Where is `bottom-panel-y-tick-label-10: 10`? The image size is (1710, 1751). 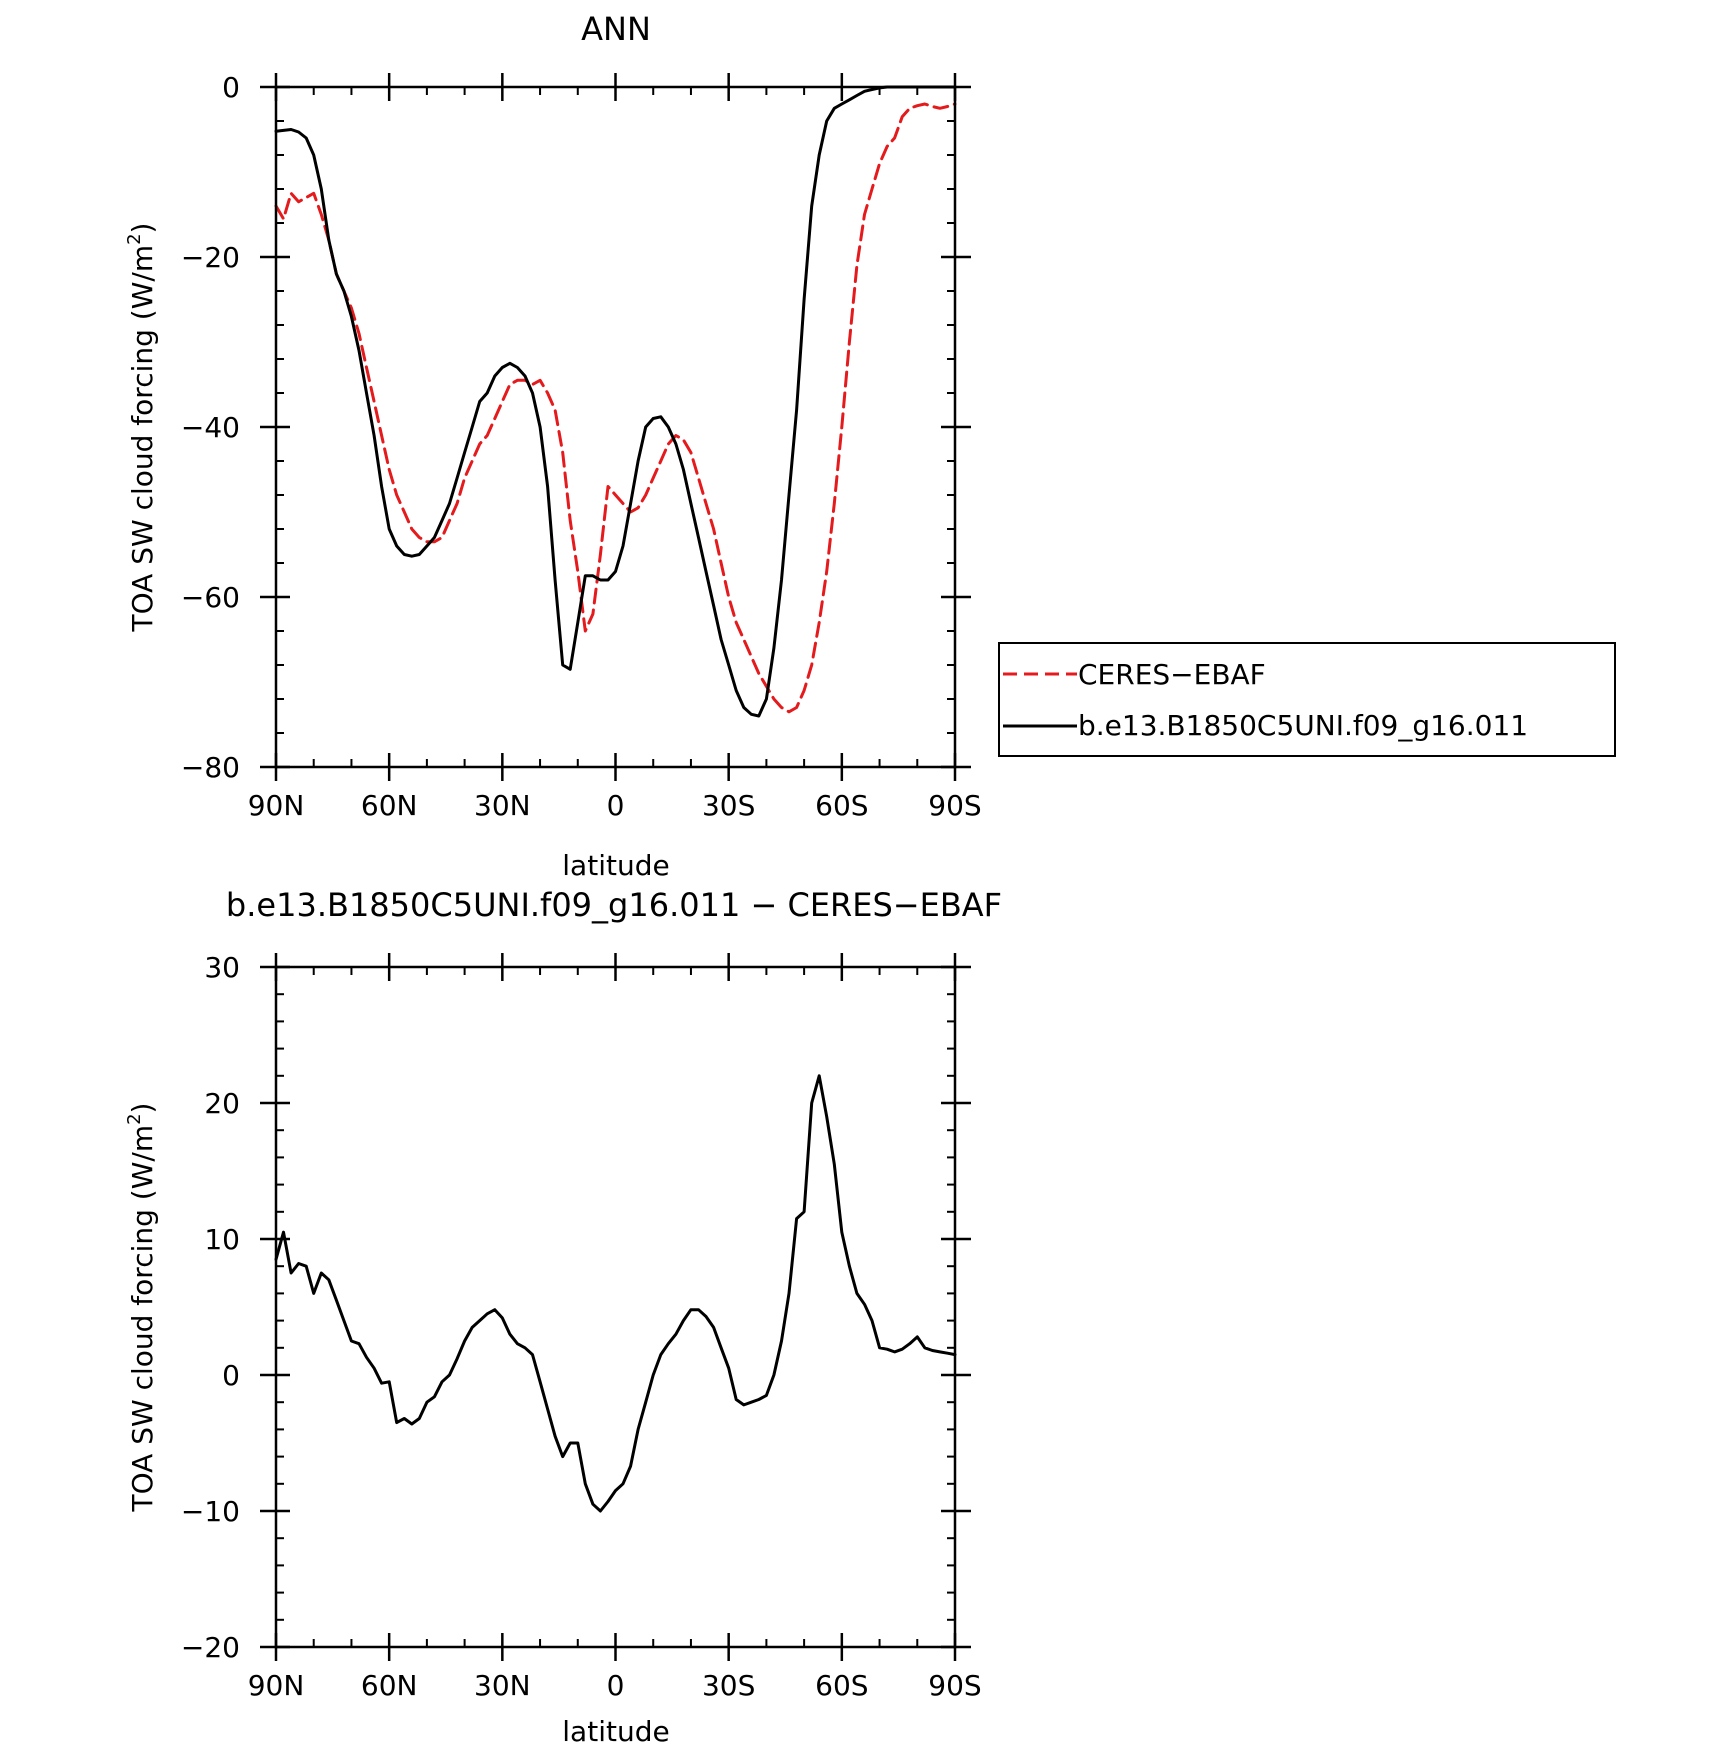
bottom-panel-y-tick-label-10: 10 is located at coordinates (222, 1239).